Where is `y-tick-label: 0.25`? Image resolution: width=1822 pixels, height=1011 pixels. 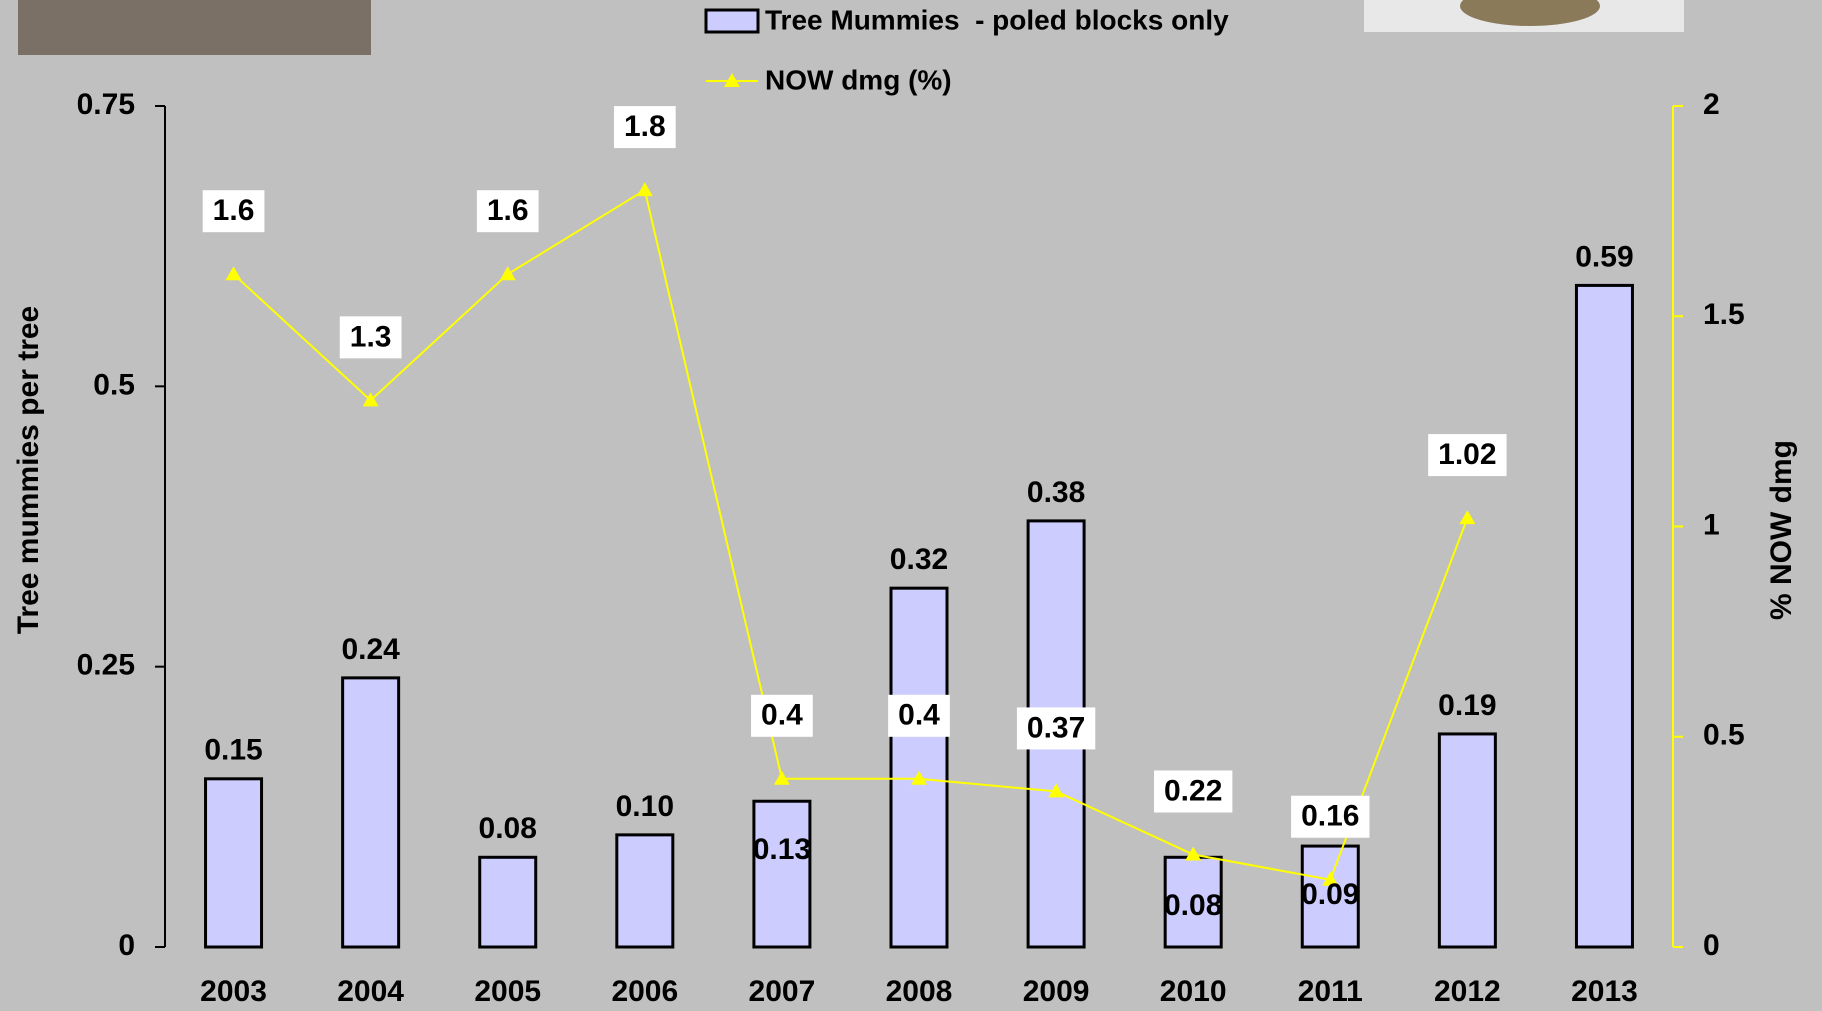
y-tick-label: 0.25 is located at coordinates (106, 665).